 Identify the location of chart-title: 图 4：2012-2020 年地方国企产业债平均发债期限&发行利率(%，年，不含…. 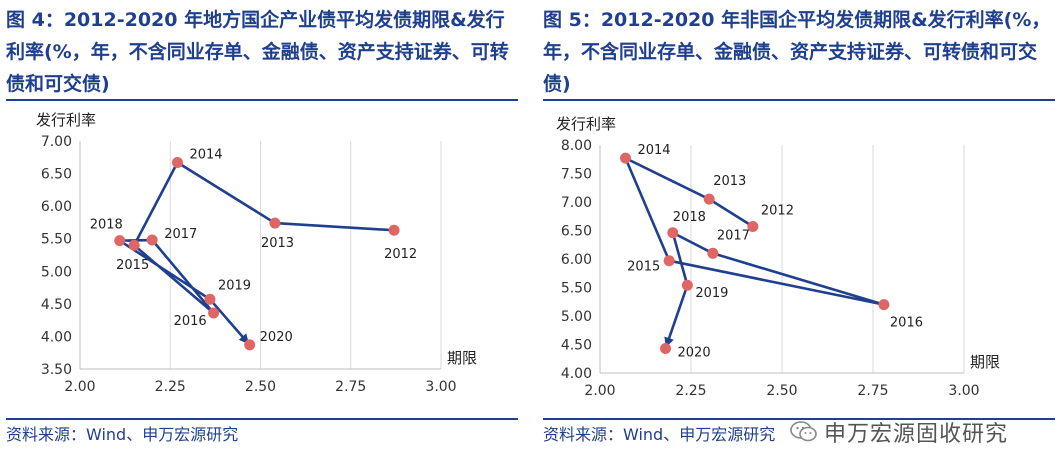
(257, 52).